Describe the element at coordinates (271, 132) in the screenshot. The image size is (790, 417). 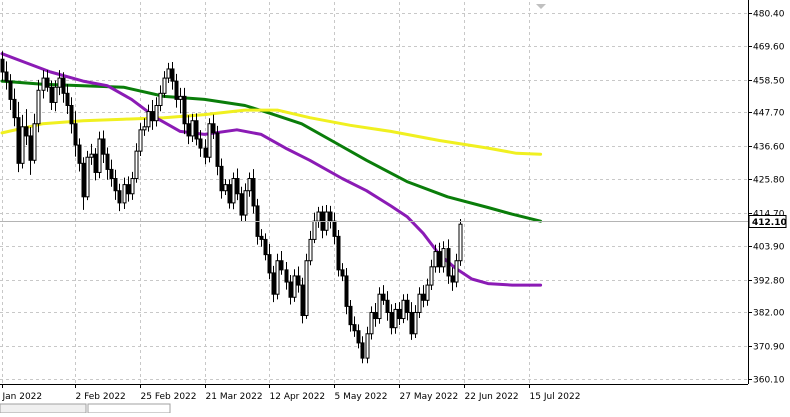
I see `moving-average-line` at that location.